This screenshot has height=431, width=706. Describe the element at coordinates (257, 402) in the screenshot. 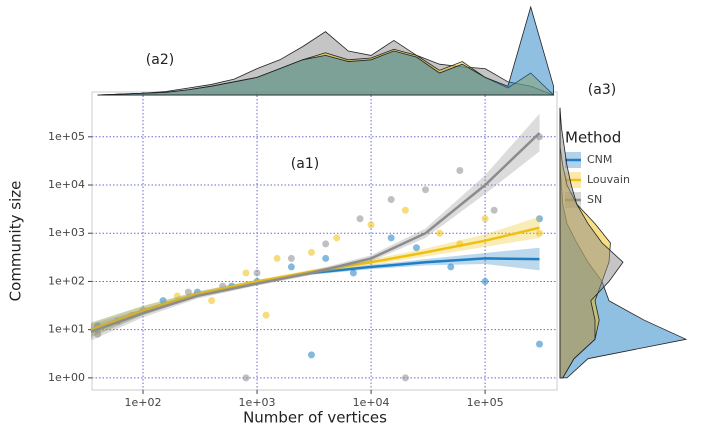

I see `x-tick-label: 1e+03` at that location.